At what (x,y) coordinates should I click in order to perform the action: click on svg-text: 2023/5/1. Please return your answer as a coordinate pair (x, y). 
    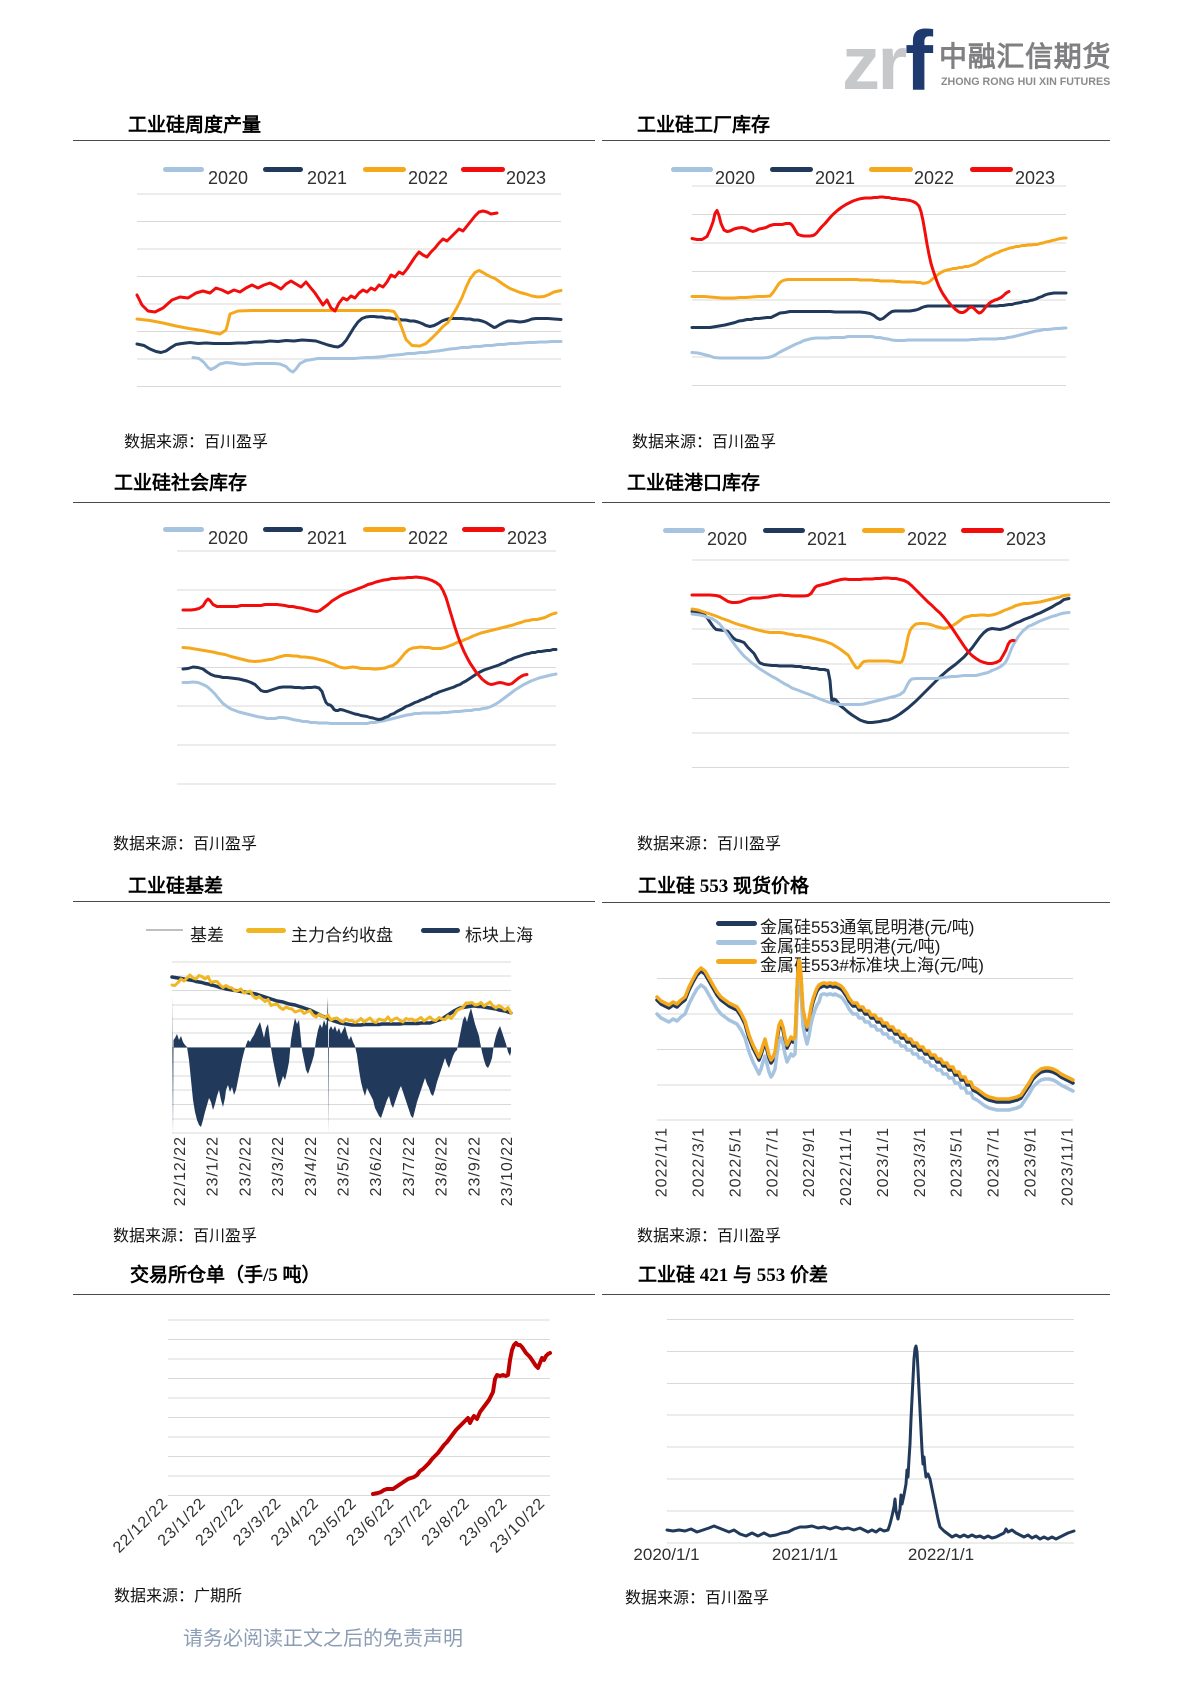
    Looking at the image, I should click on (957, 1162).